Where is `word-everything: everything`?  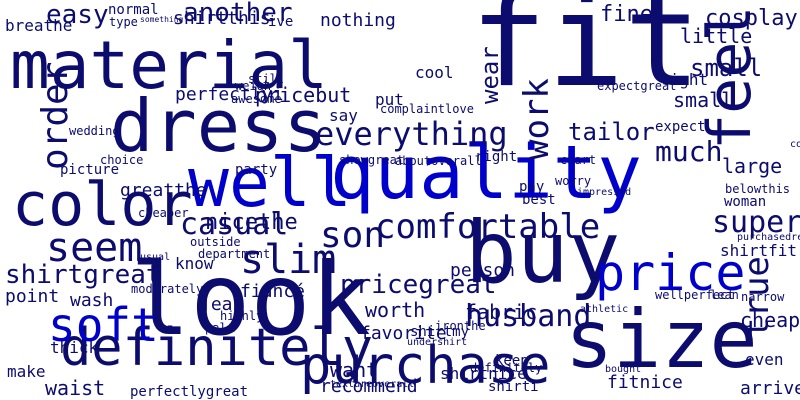
word-everything: everything is located at coordinates (411, 134).